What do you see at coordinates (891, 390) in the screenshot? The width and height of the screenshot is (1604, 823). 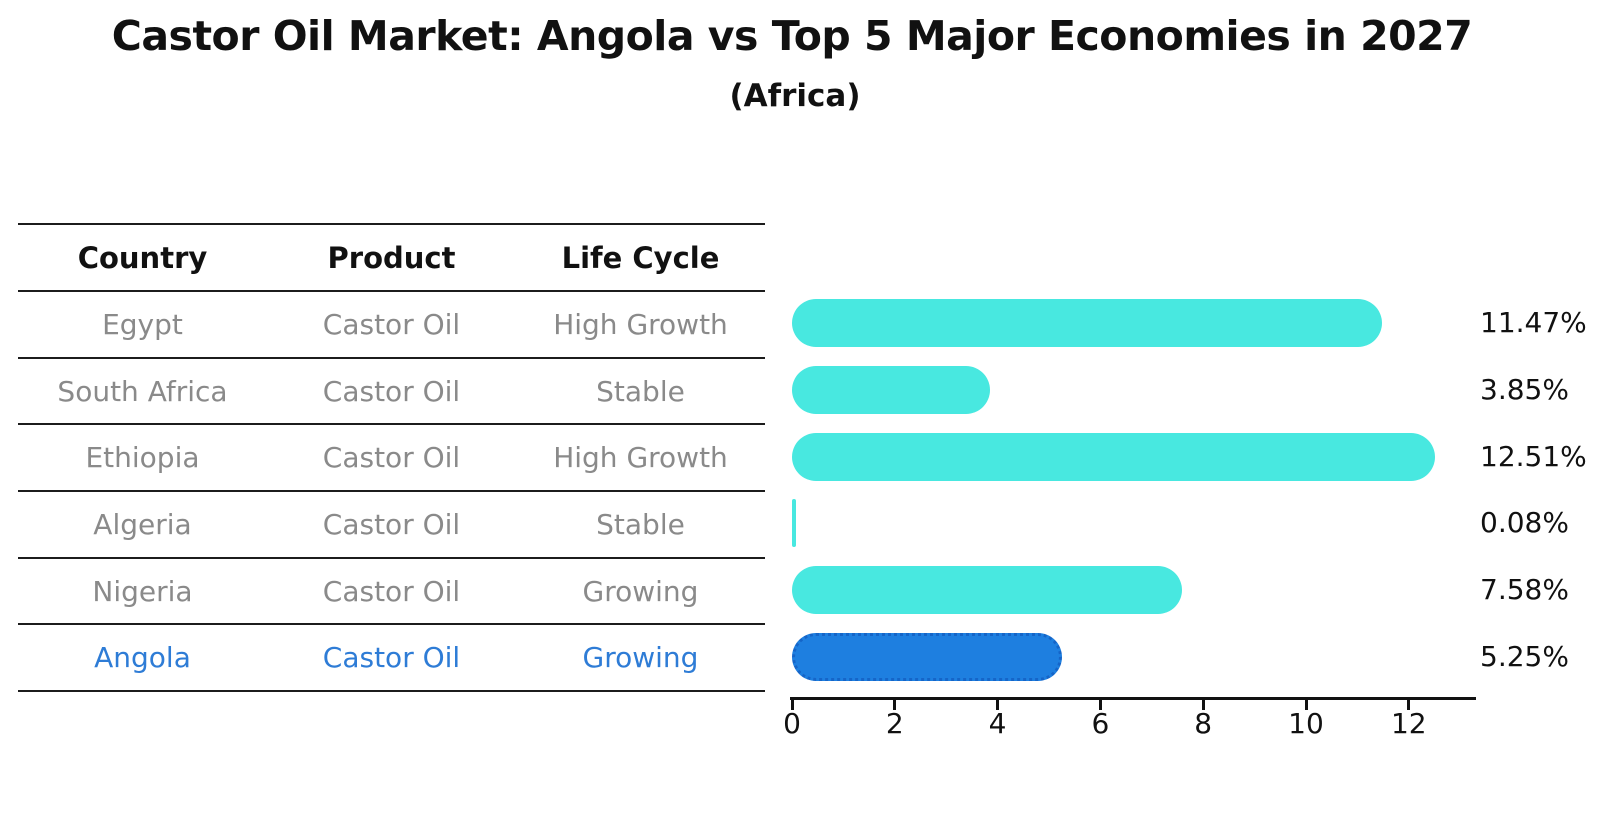 I see `bar-south-africa` at bounding box center [891, 390].